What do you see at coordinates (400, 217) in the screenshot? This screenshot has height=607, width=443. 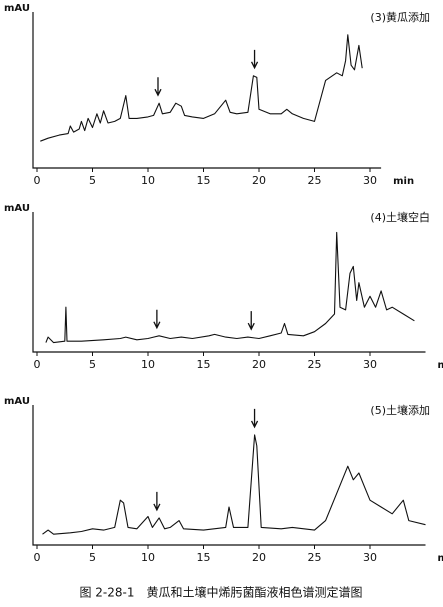 I see `panel-title: (4)土壤空白` at bounding box center [400, 217].